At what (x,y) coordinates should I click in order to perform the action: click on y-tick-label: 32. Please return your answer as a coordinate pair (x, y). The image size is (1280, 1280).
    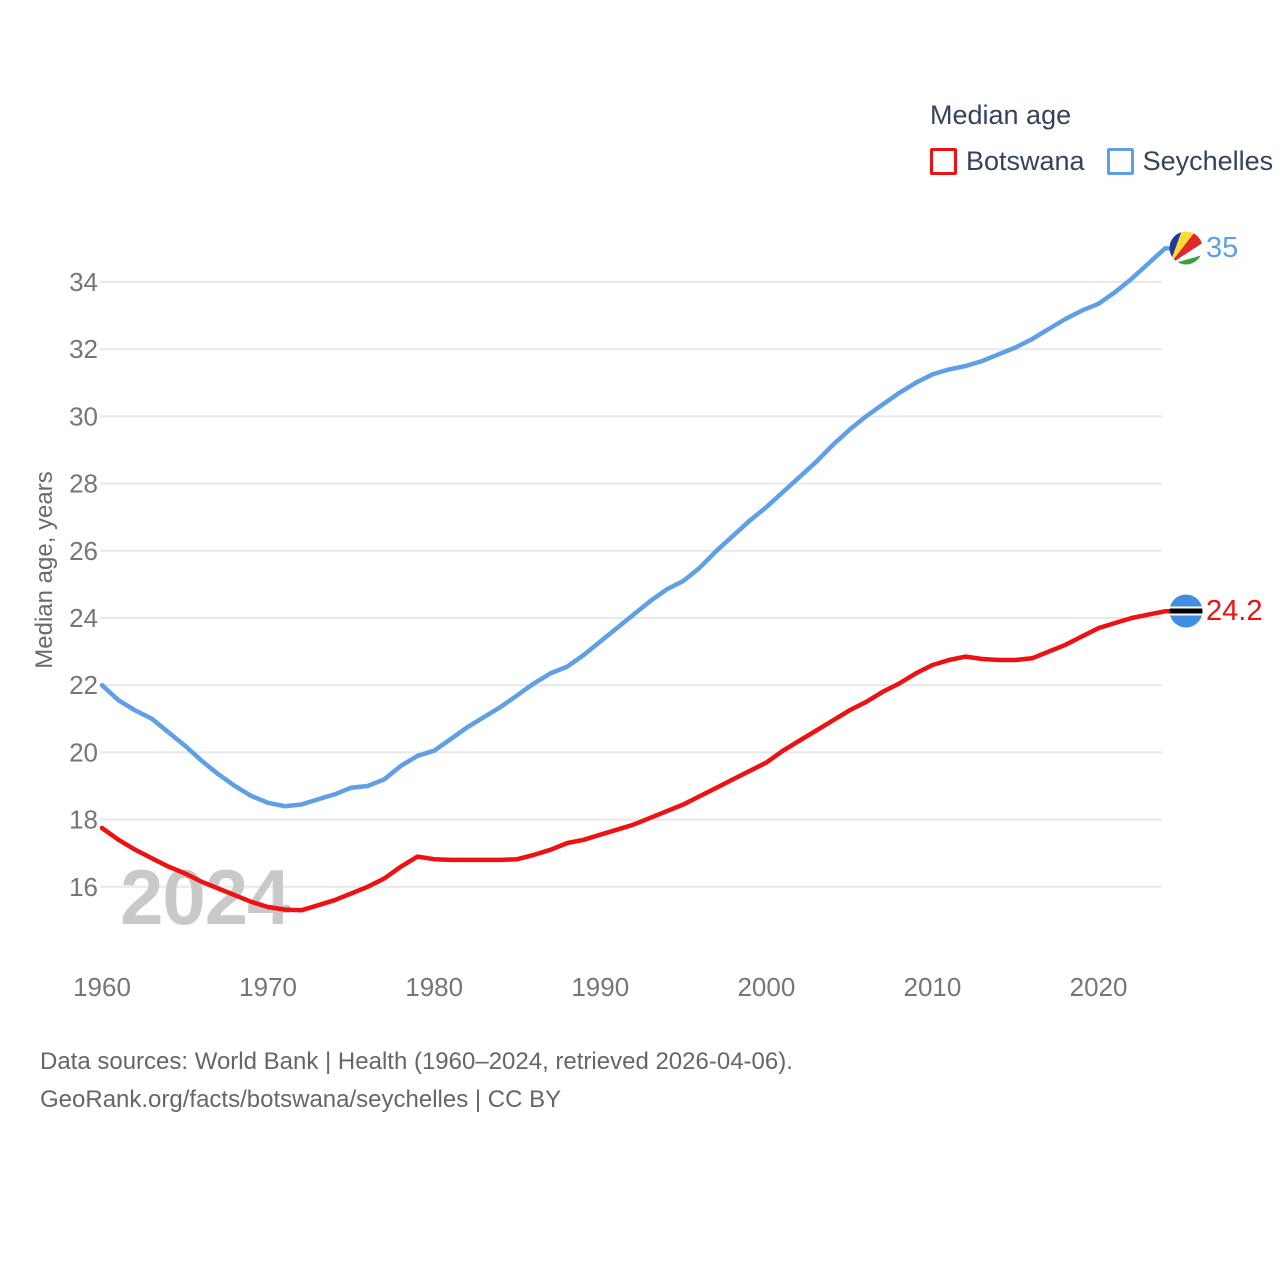
    Looking at the image, I should click on (83, 349).